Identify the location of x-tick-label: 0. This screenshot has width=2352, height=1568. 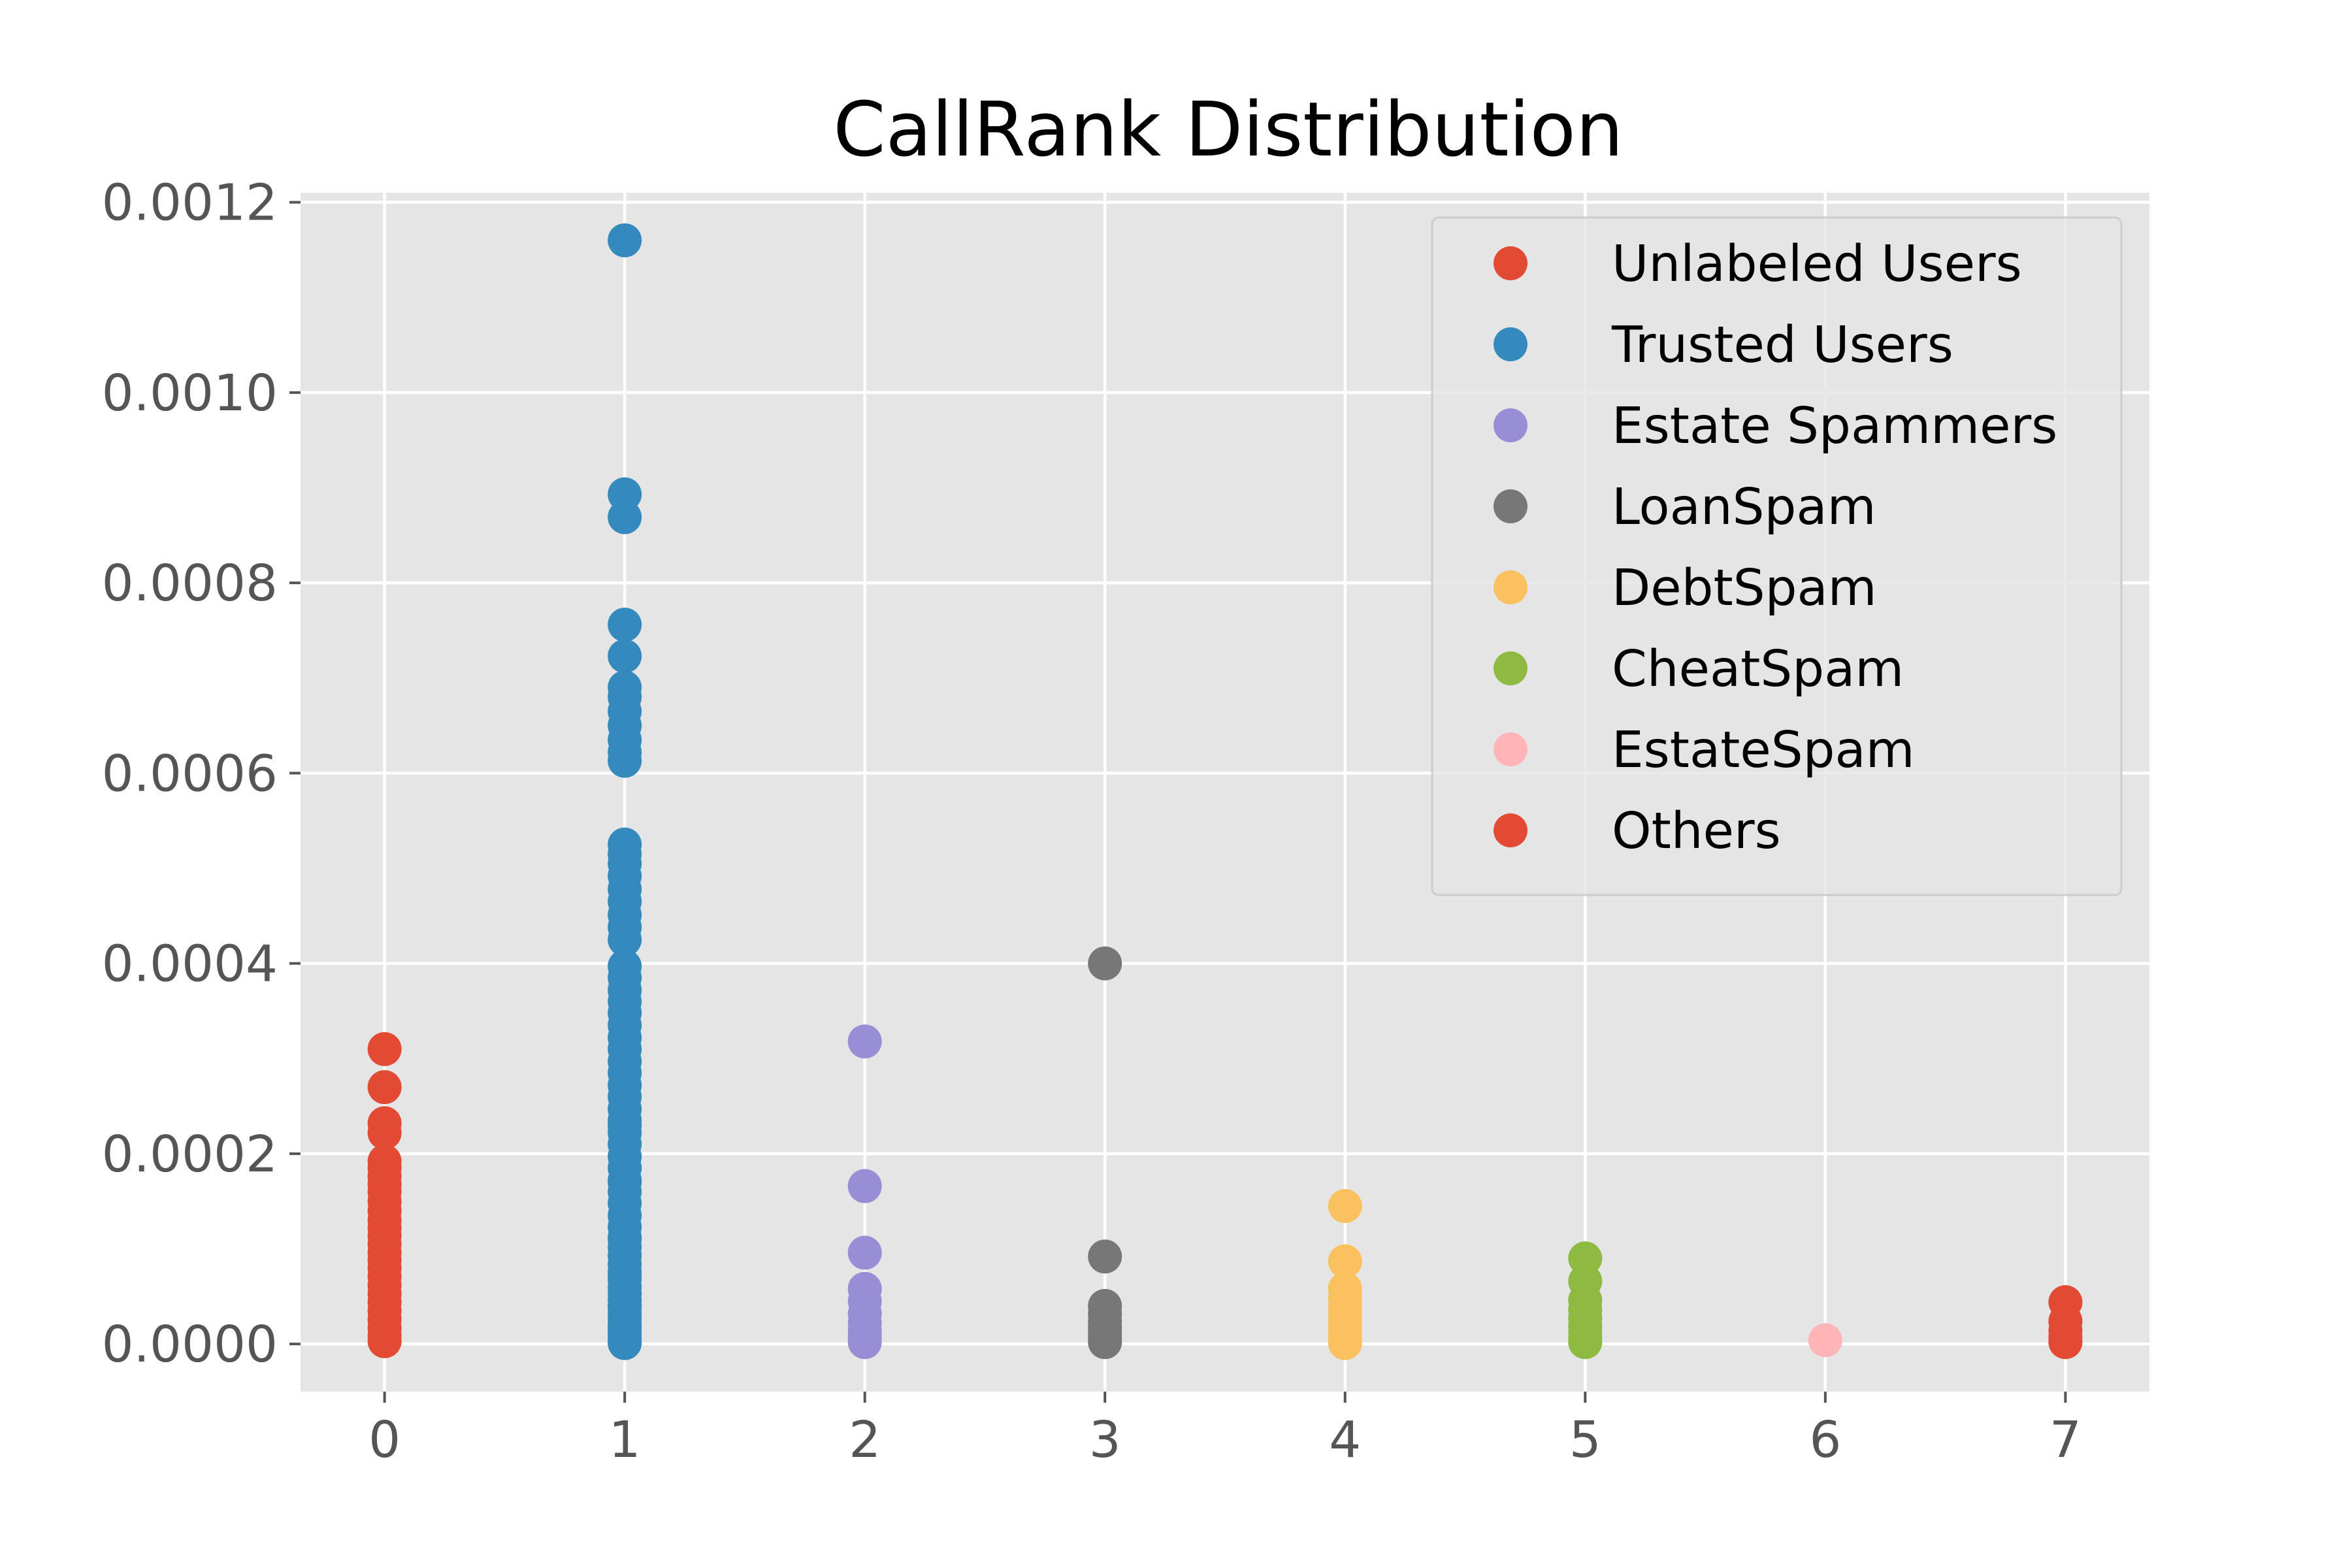
(384, 1440).